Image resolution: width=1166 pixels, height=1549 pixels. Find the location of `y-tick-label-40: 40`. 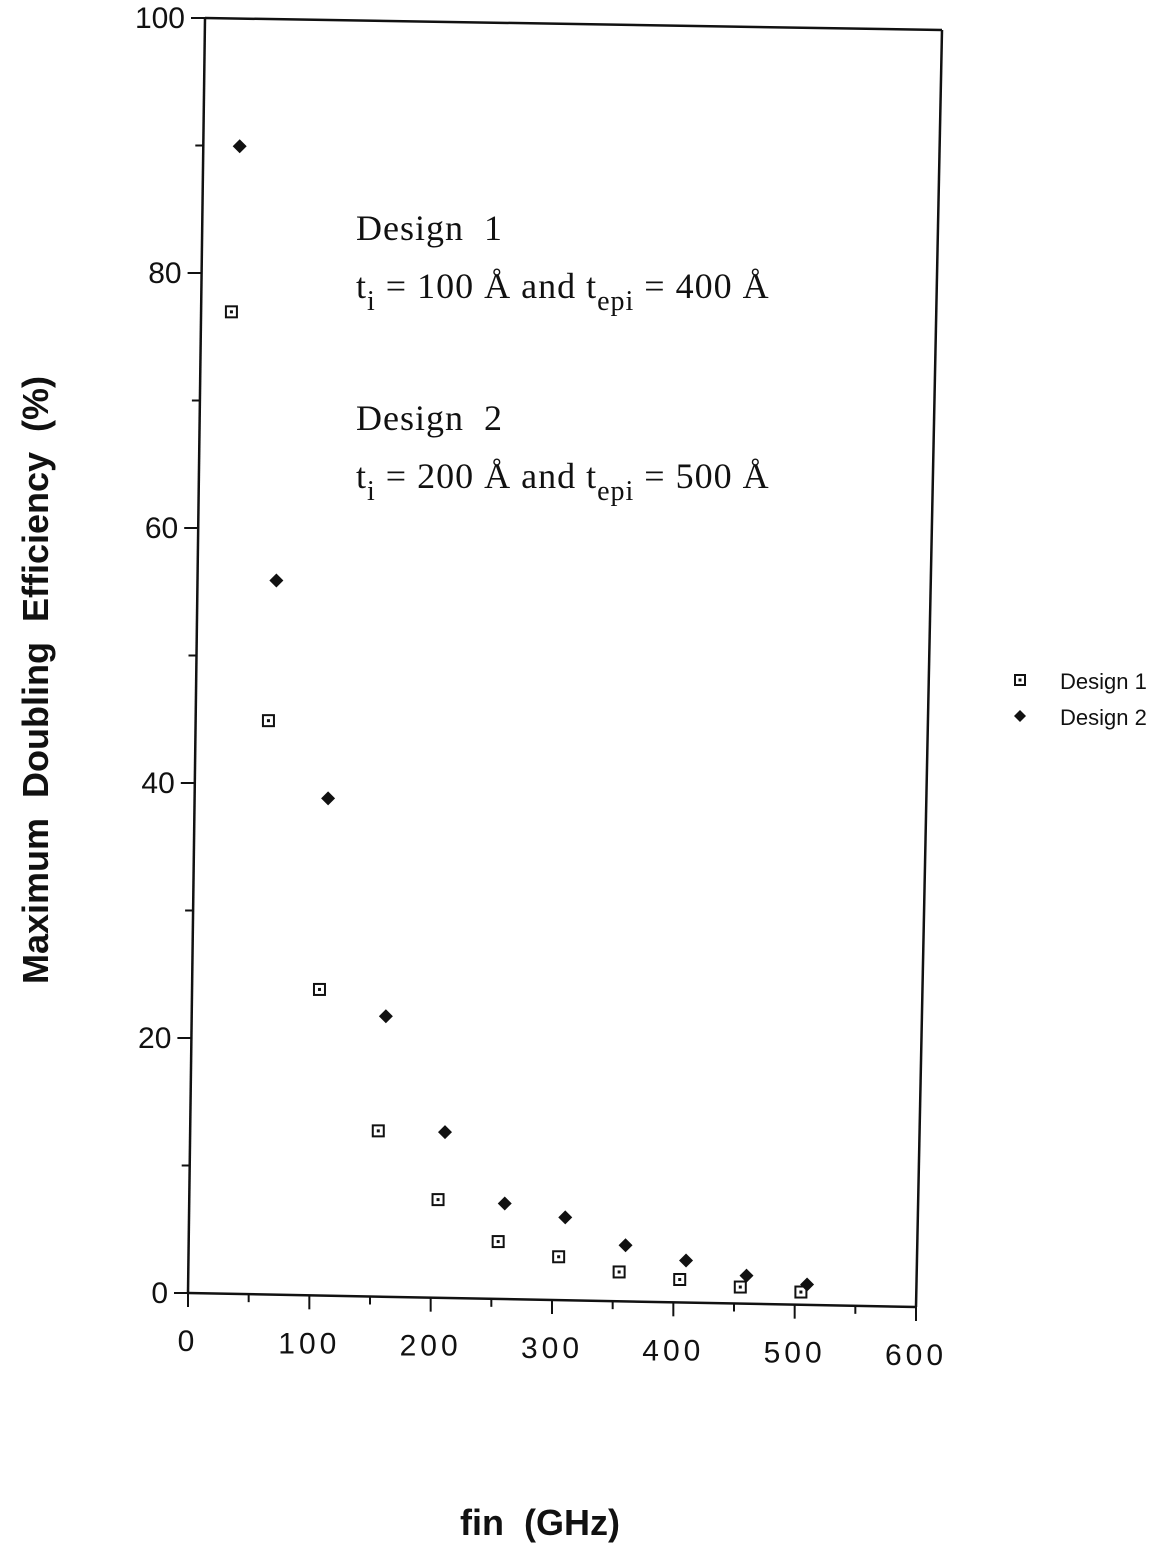

y-tick-label-40: 40 is located at coordinates (157, 783).